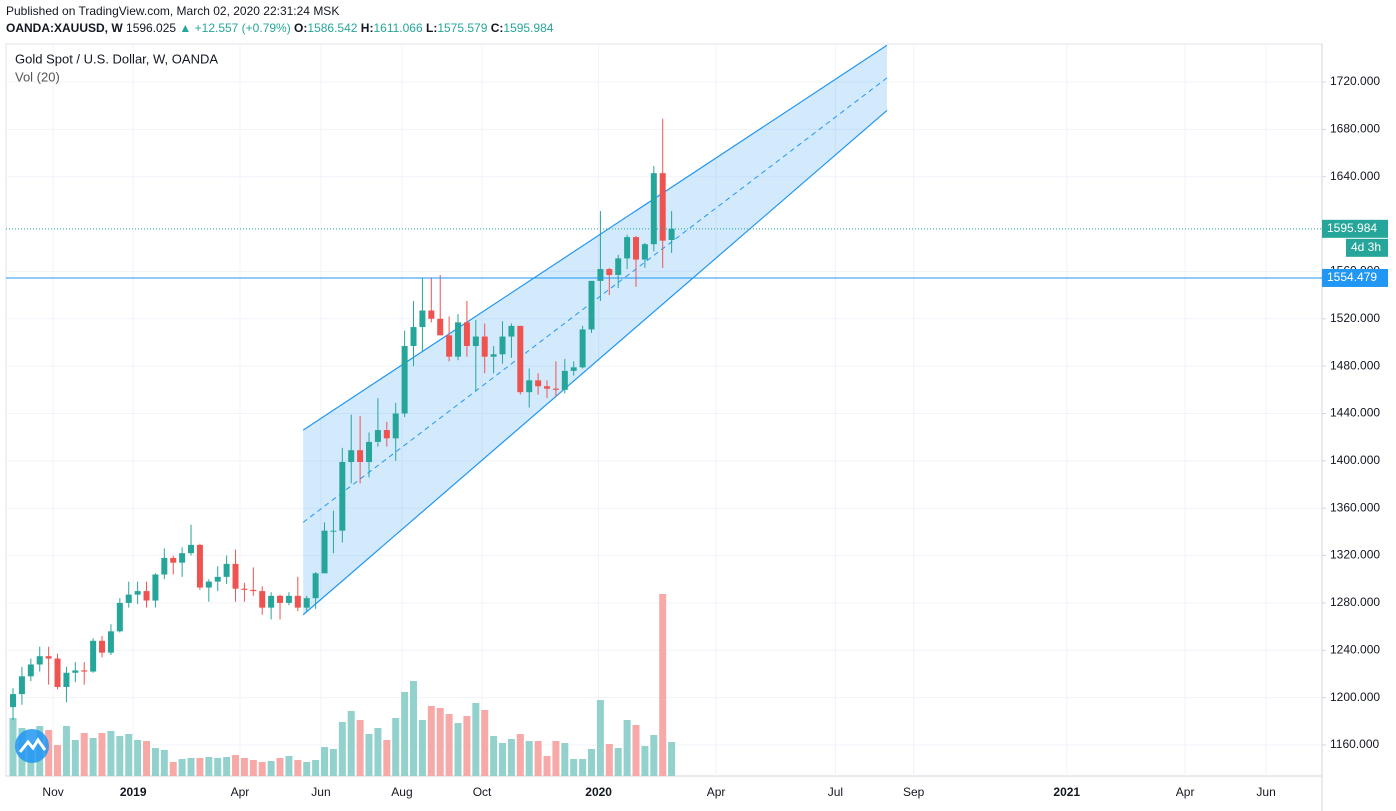 This screenshot has height=811, width=1396. What do you see at coordinates (1355, 507) in the screenshot?
I see `y-tick-label: 1360.000` at bounding box center [1355, 507].